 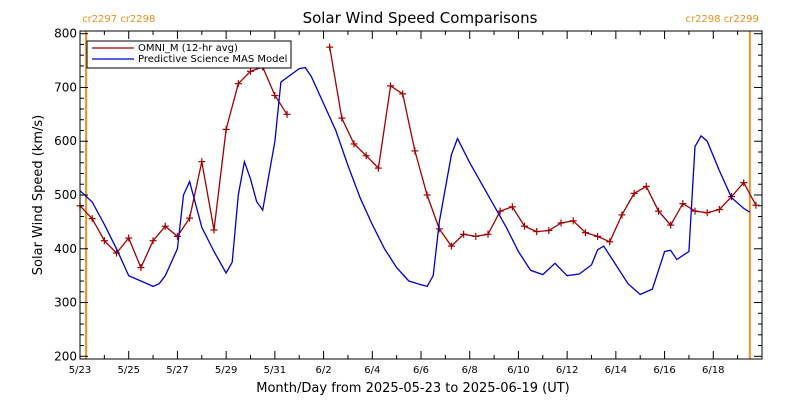 What do you see at coordinates (664, 370) in the screenshot?
I see `x-tick-label: 6/16` at bounding box center [664, 370].